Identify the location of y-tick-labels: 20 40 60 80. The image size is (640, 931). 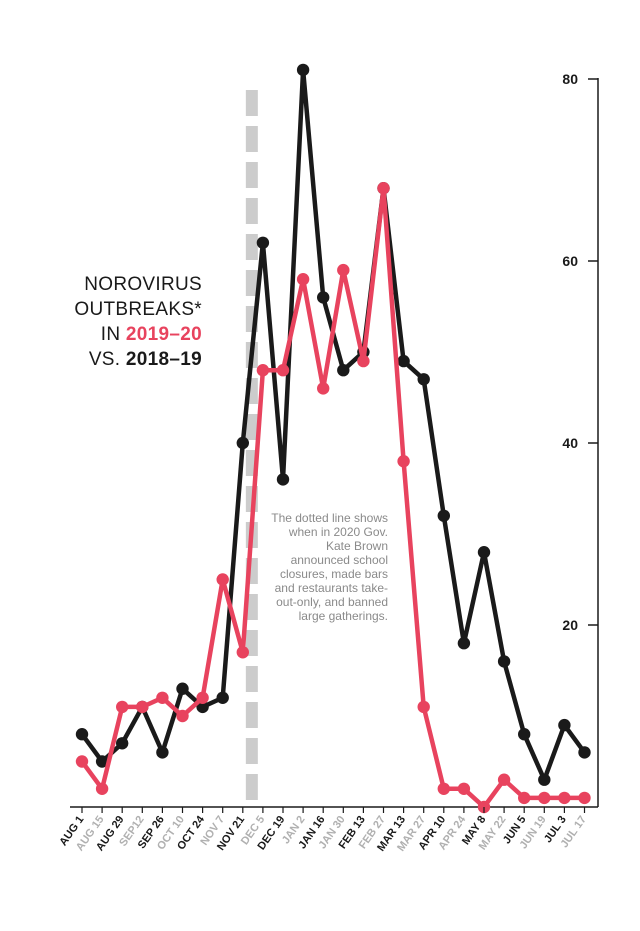
(580, 352).